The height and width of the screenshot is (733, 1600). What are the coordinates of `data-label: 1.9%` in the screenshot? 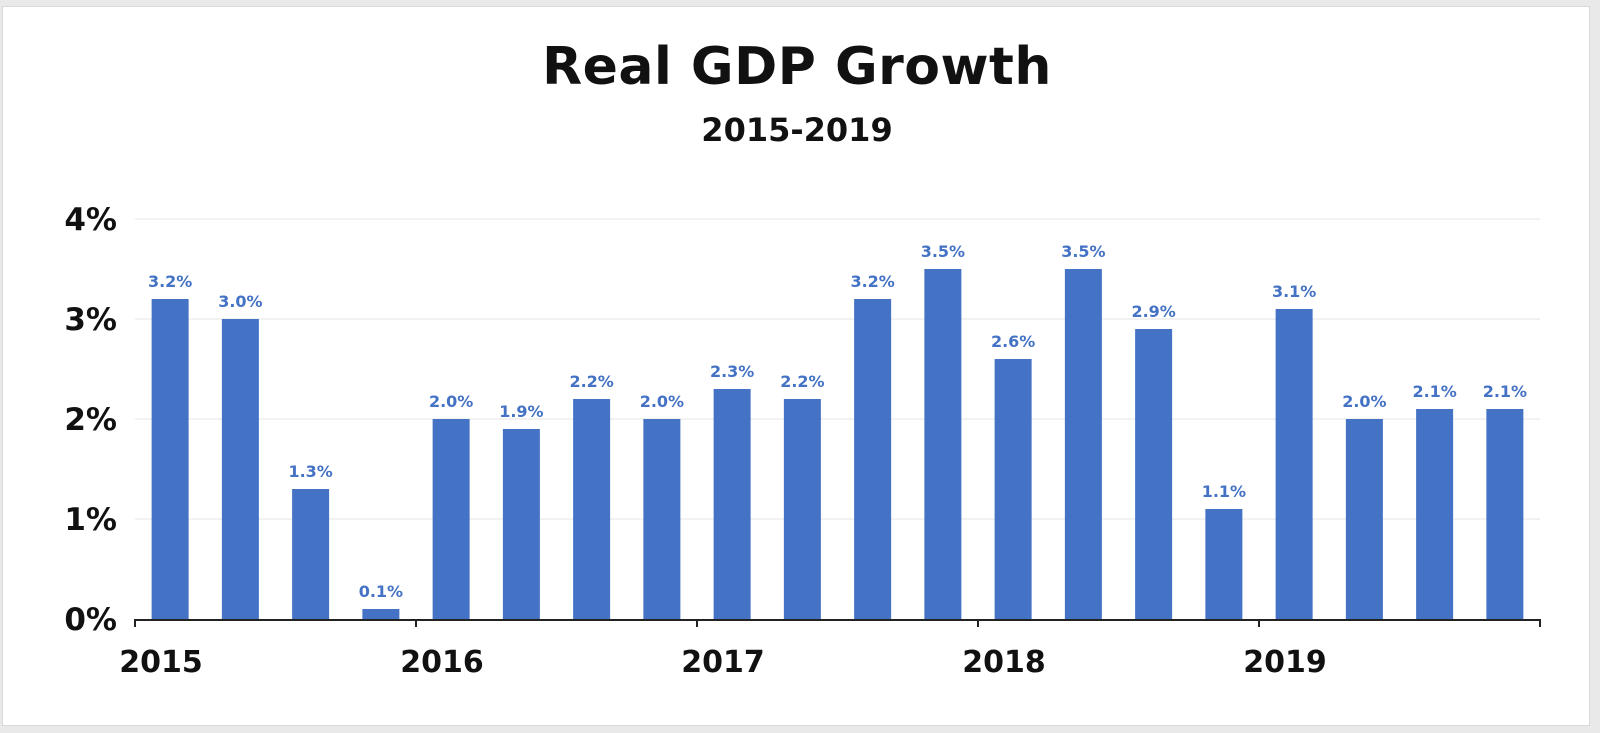 It's located at (521, 411).